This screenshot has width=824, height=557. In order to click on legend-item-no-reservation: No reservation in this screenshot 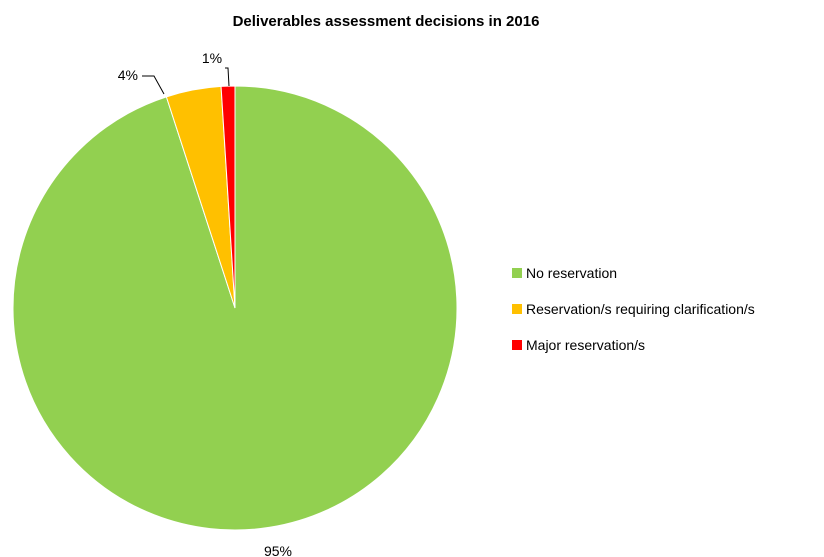, I will do `click(564, 273)`.